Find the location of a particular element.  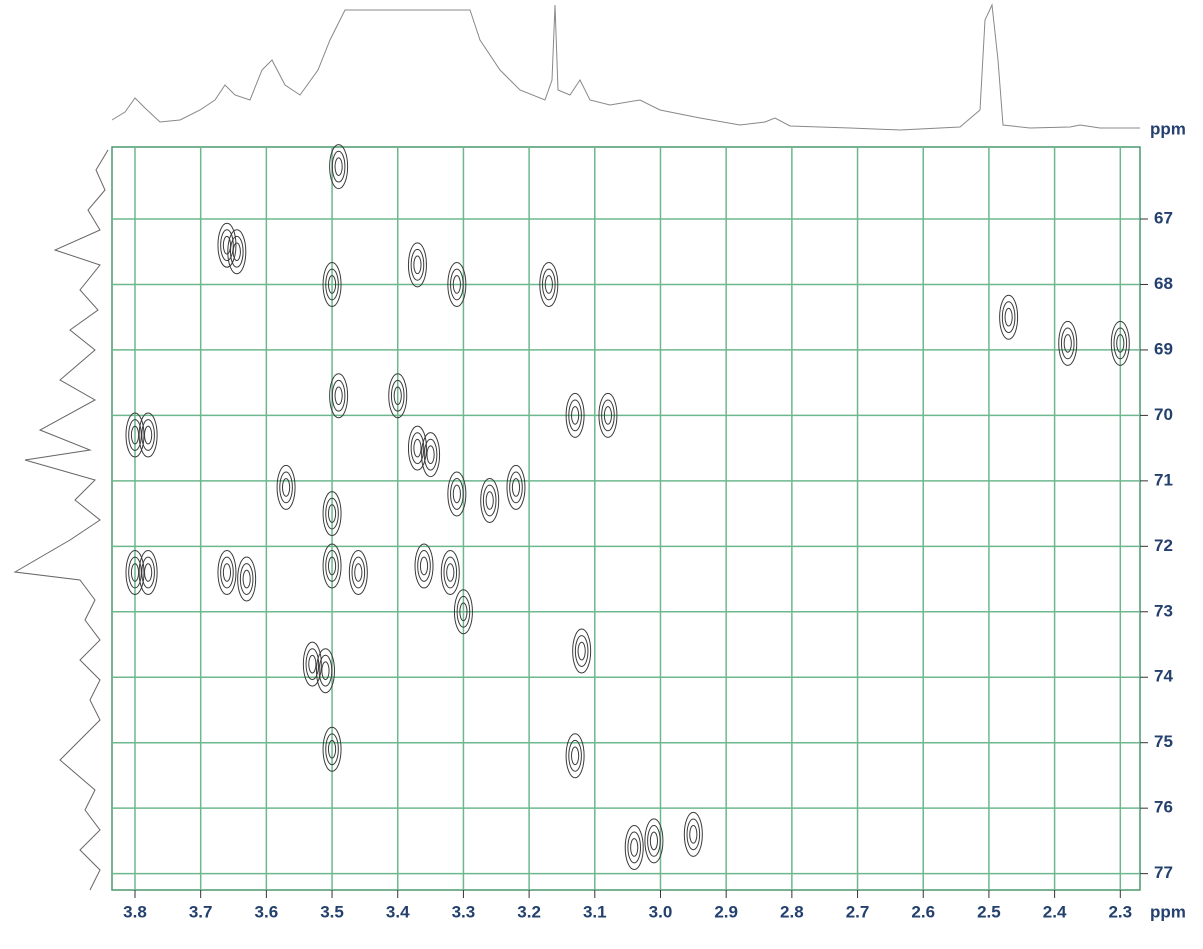

x-tick-label: 3.4 is located at coordinates (398, 911).